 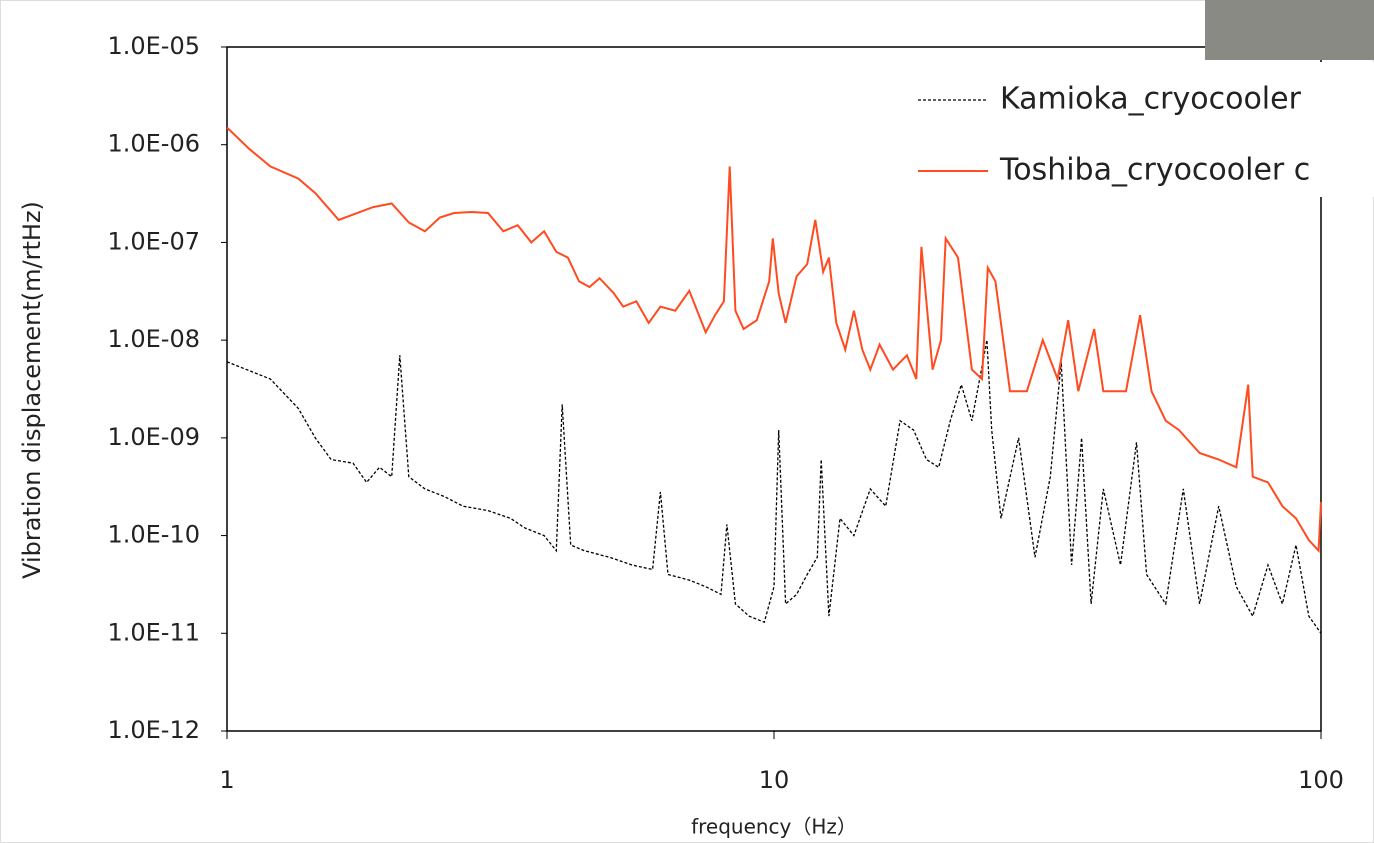 What do you see at coordinates (1289, 30) in the screenshot?
I see `photo-thumbnail` at bounding box center [1289, 30].